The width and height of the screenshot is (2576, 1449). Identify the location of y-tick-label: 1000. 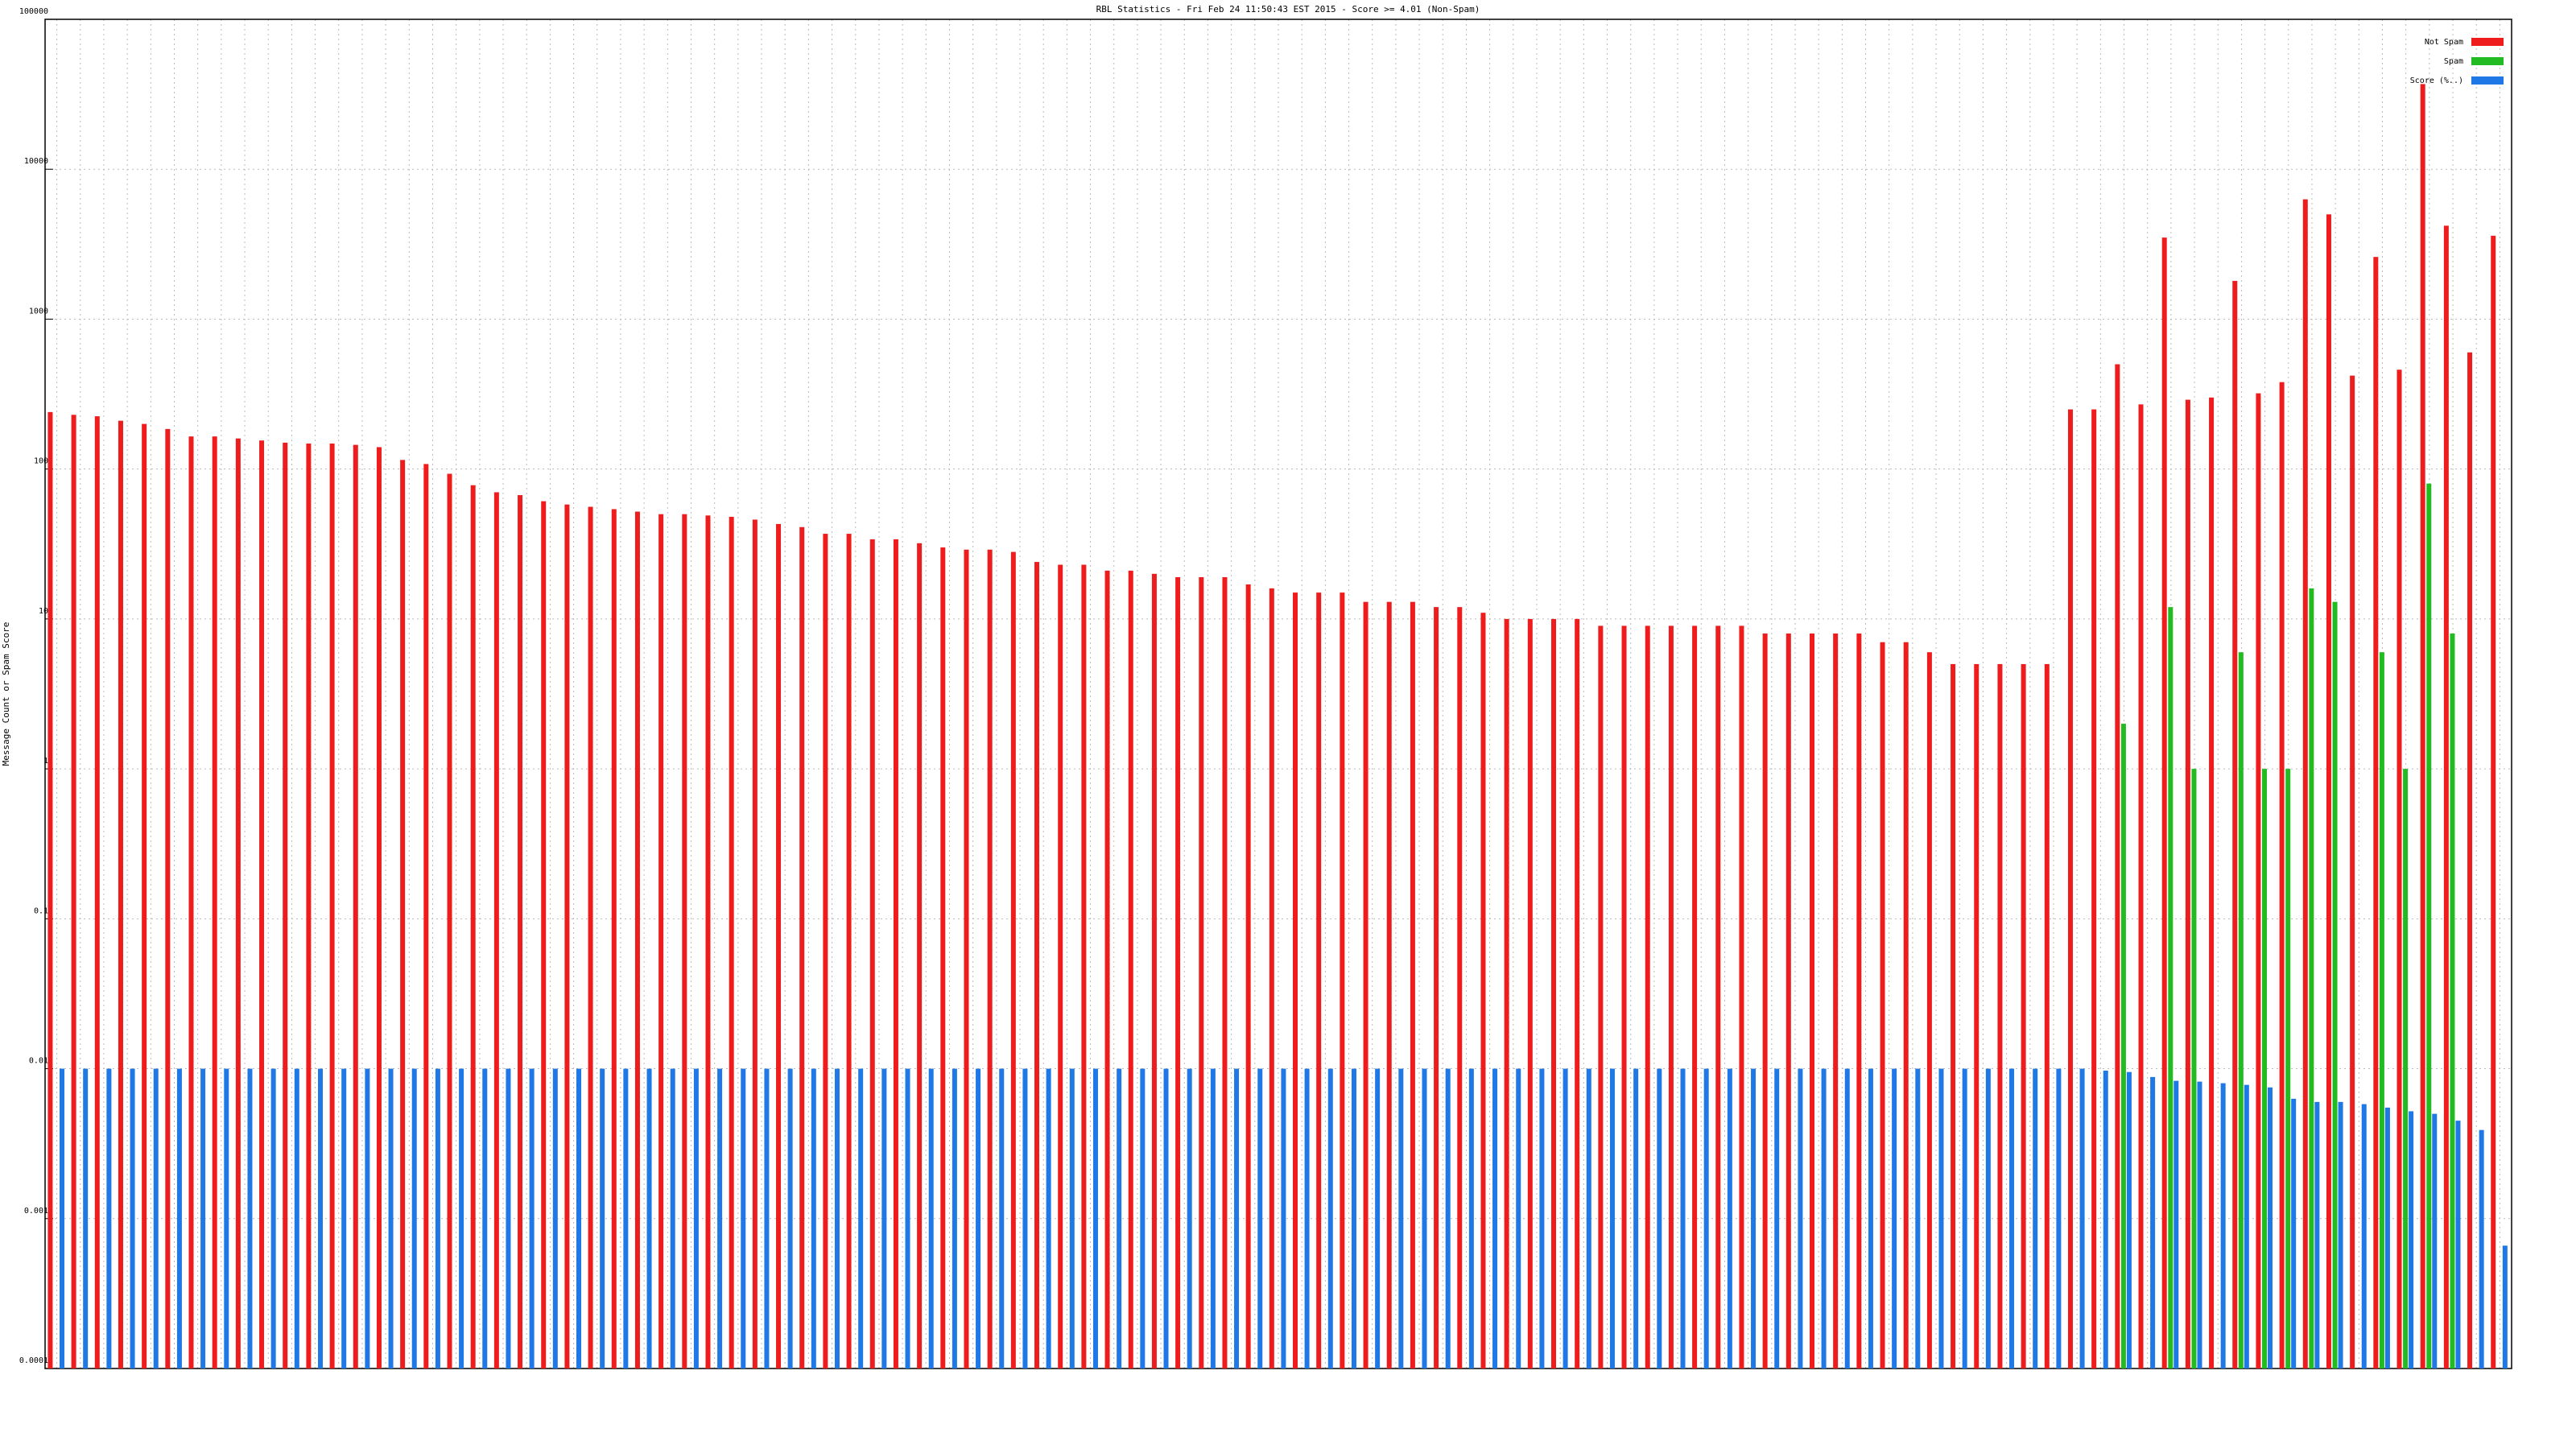
(38, 311).